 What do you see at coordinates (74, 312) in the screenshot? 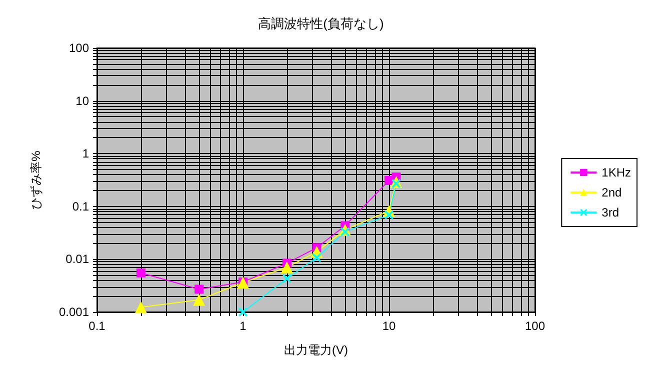
I see `y-tick-label: 0.001` at bounding box center [74, 312].